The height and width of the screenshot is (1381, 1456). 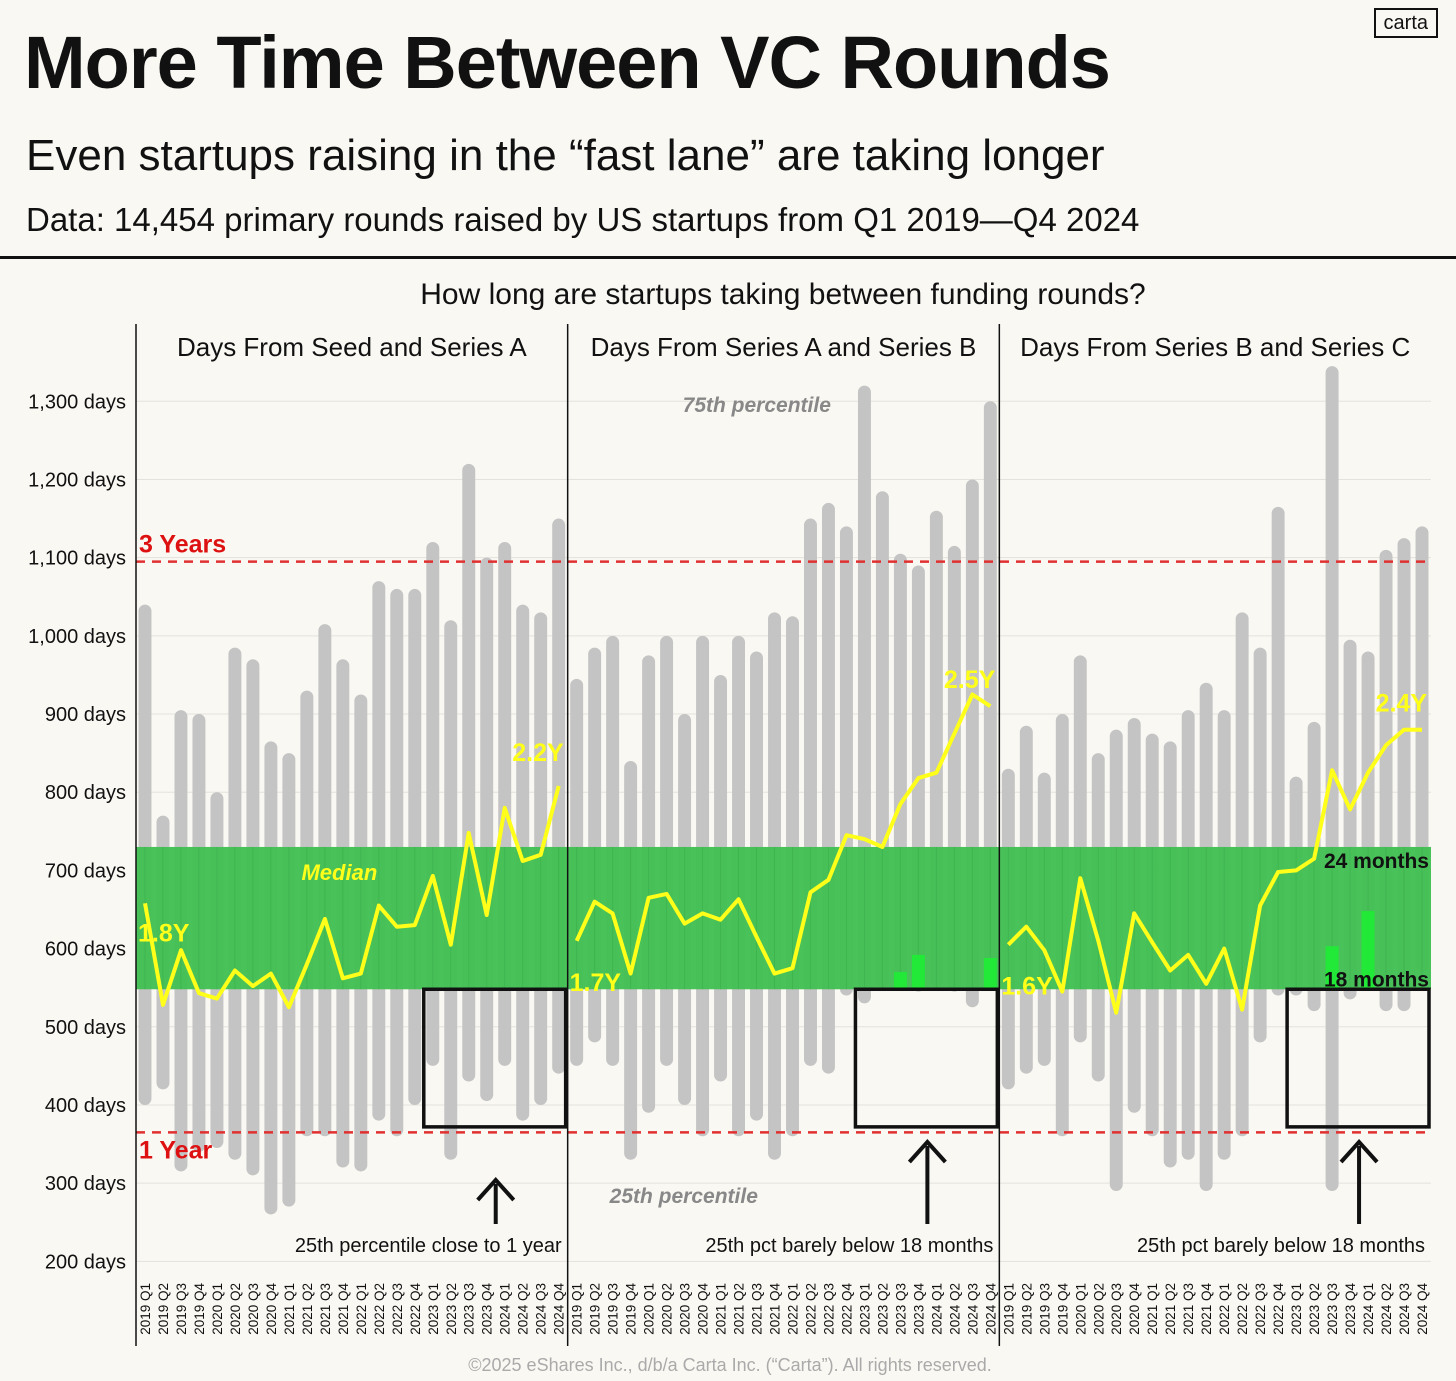 What do you see at coordinates (271, 1309) in the screenshot?
I see `x-tick-label: 2020 Q4` at bounding box center [271, 1309].